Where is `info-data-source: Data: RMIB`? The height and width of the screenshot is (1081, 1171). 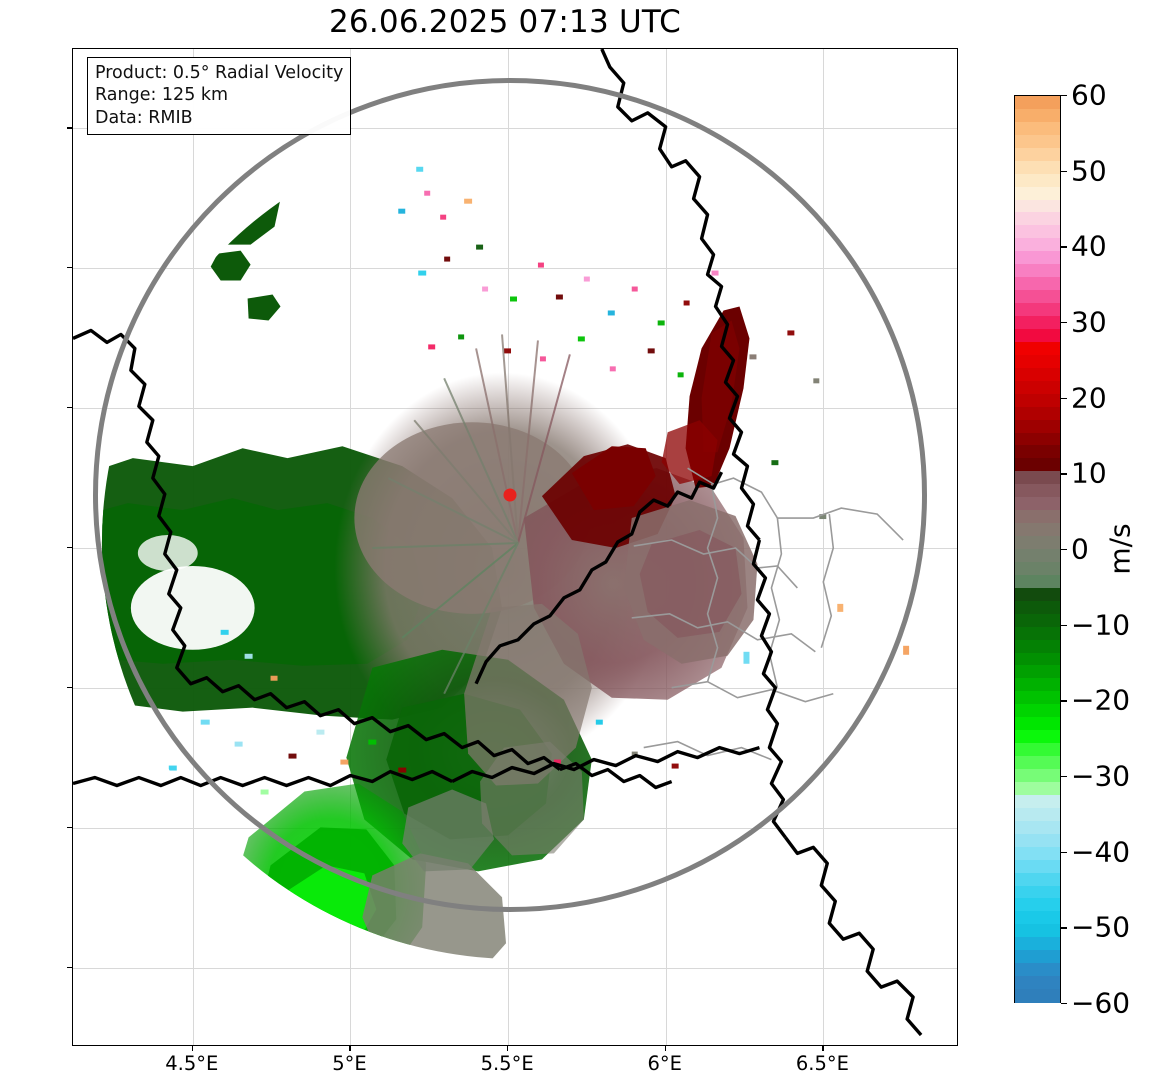 info-data-source: Data: RMIB is located at coordinates (144, 117).